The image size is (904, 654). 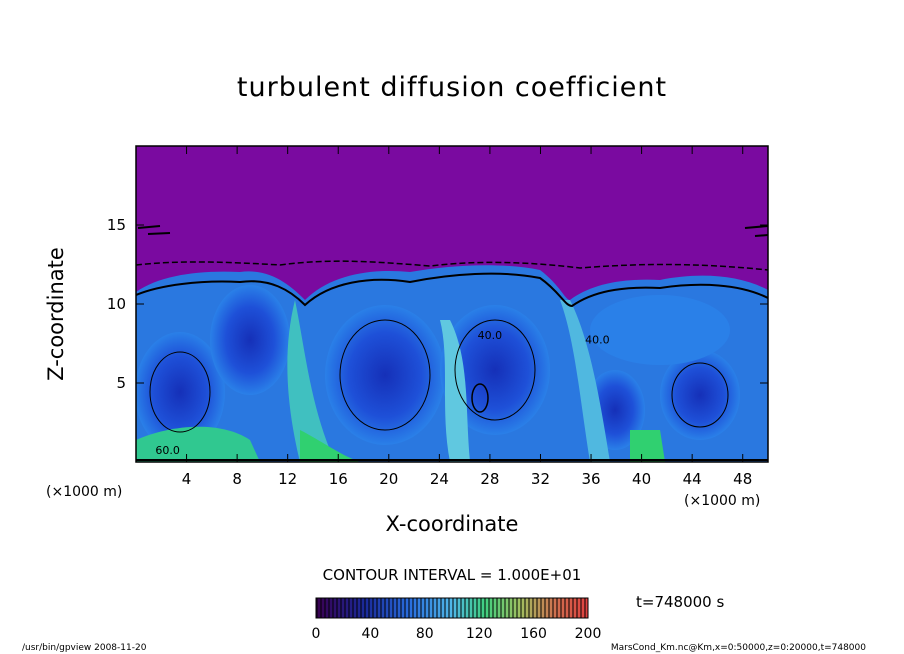 I want to click on colorbar-tick-label: 160, so click(x=533, y=634).